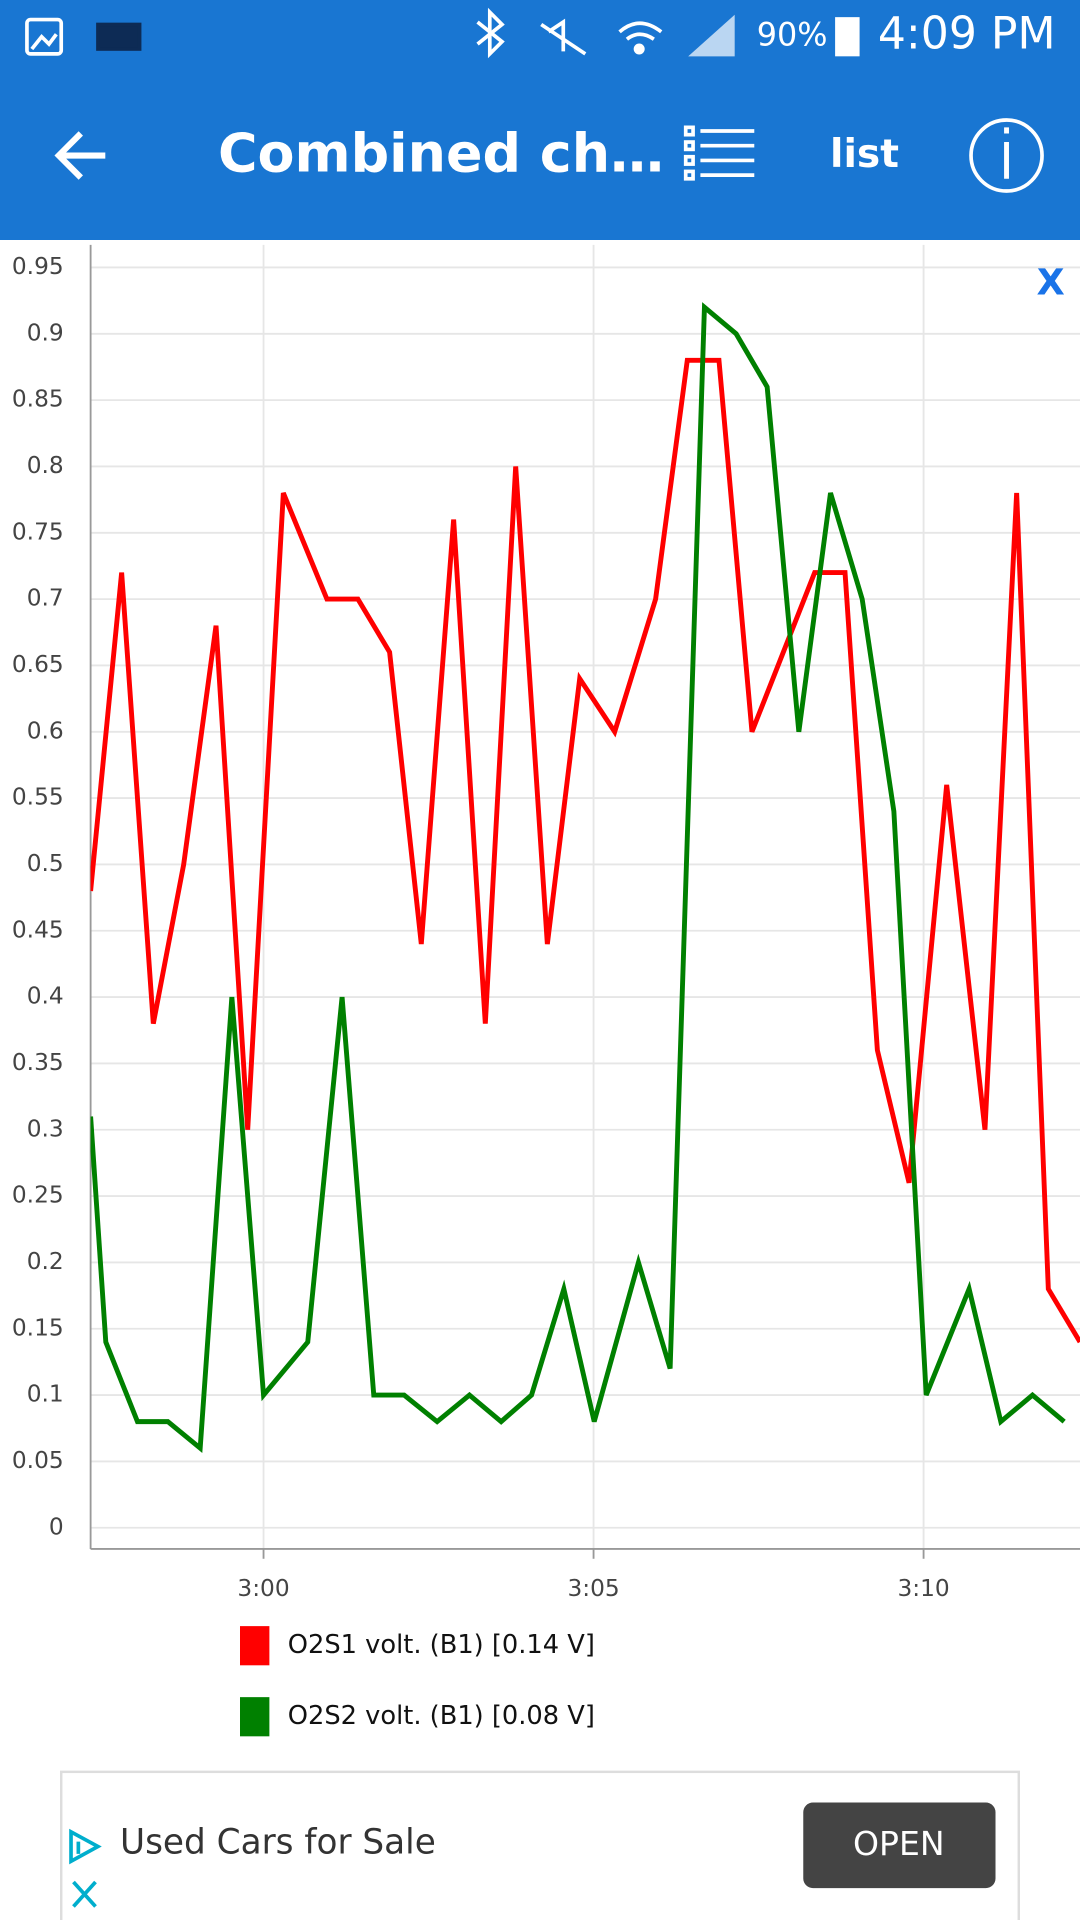 This screenshot has width=1080, height=1920. I want to click on status-icons, so click(344, 33).